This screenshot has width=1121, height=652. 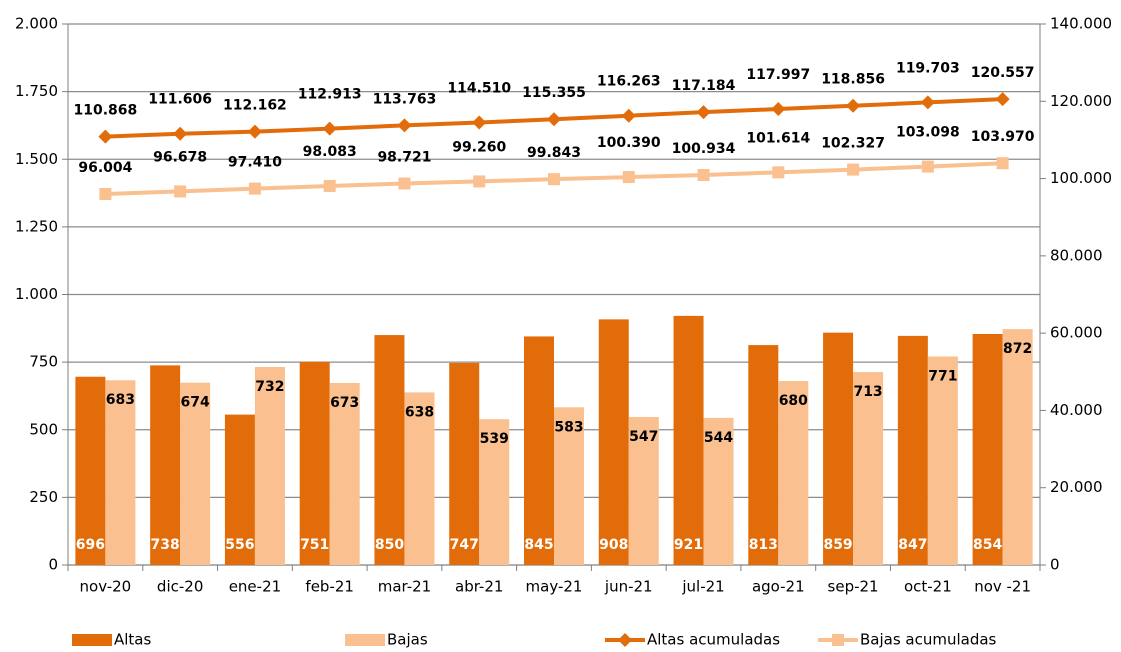 What do you see at coordinates (713, 640) in the screenshot?
I see `legend-label: Altas acumuladas` at bounding box center [713, 640].